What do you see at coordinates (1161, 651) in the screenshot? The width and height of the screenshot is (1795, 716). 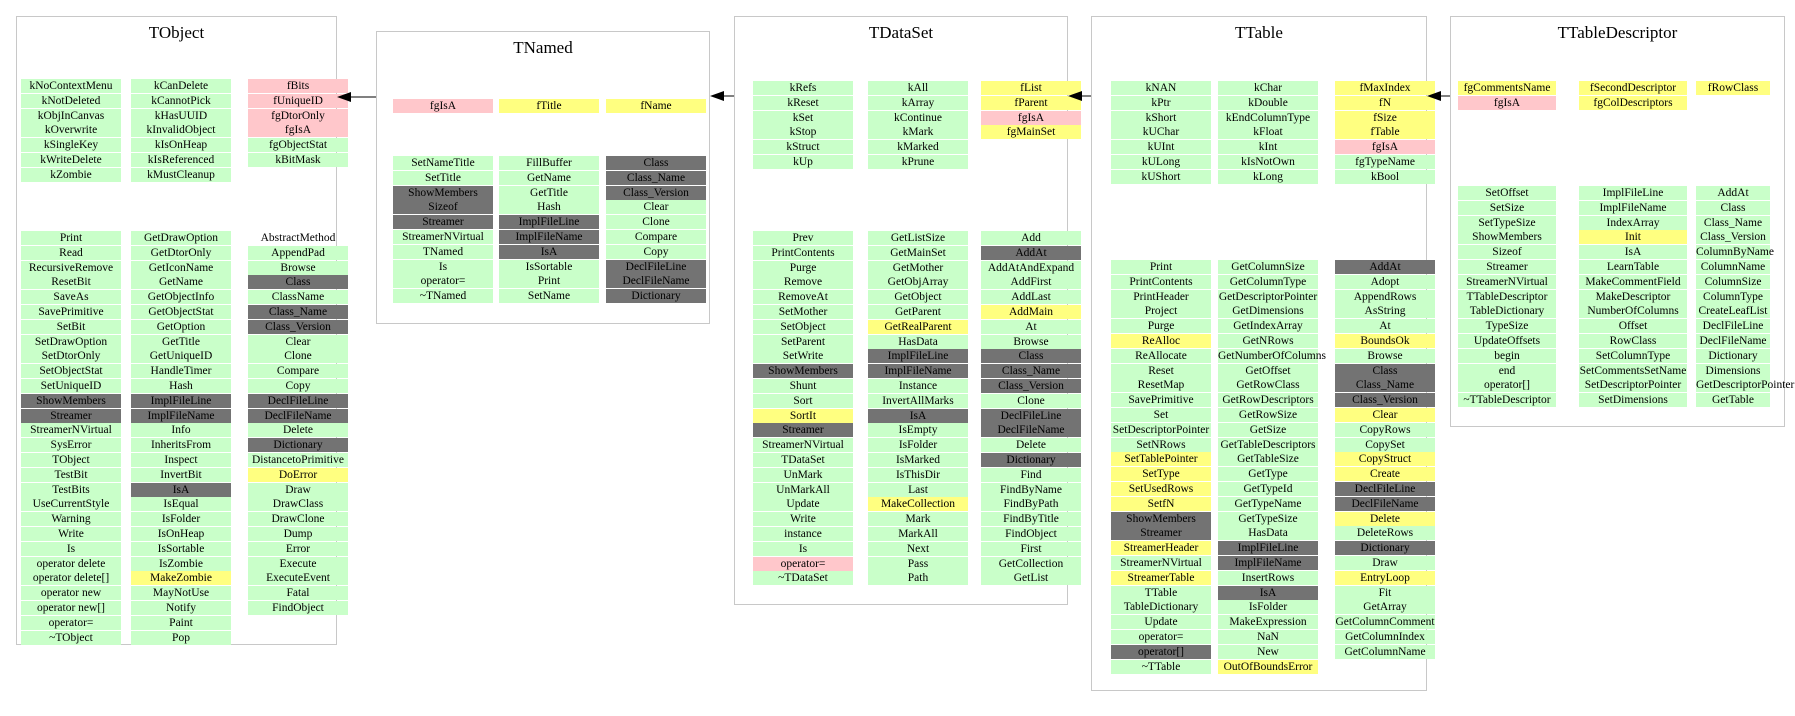 I see `member-operator-: operator[]` at bounding box center [1161, 651].